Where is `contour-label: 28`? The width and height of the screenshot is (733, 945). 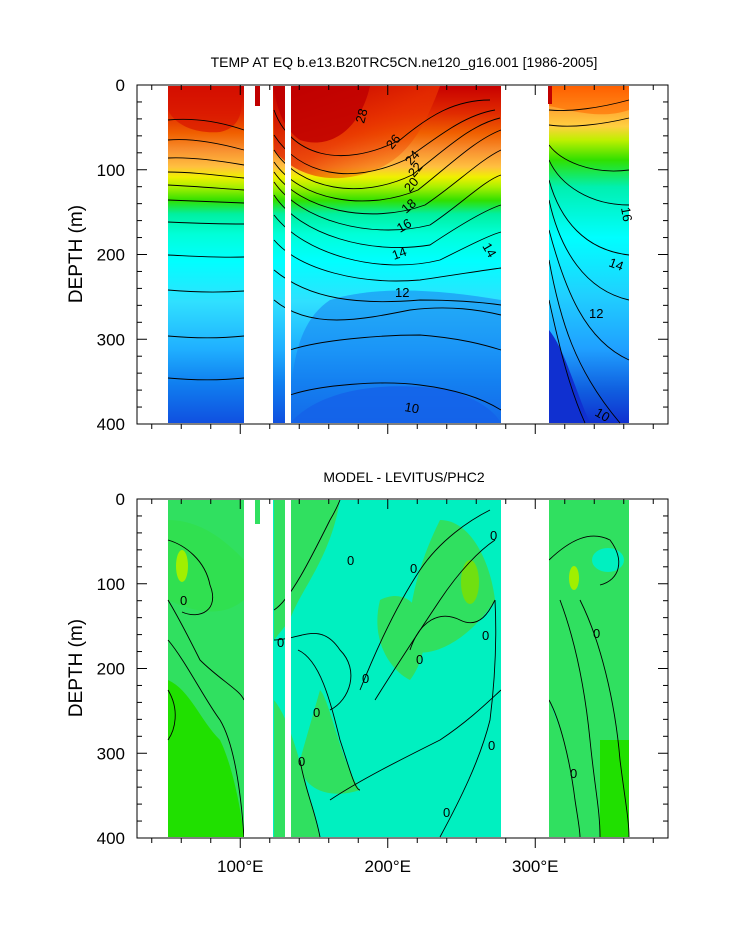 contour-label: 28 is located at coordinates (361, 116).